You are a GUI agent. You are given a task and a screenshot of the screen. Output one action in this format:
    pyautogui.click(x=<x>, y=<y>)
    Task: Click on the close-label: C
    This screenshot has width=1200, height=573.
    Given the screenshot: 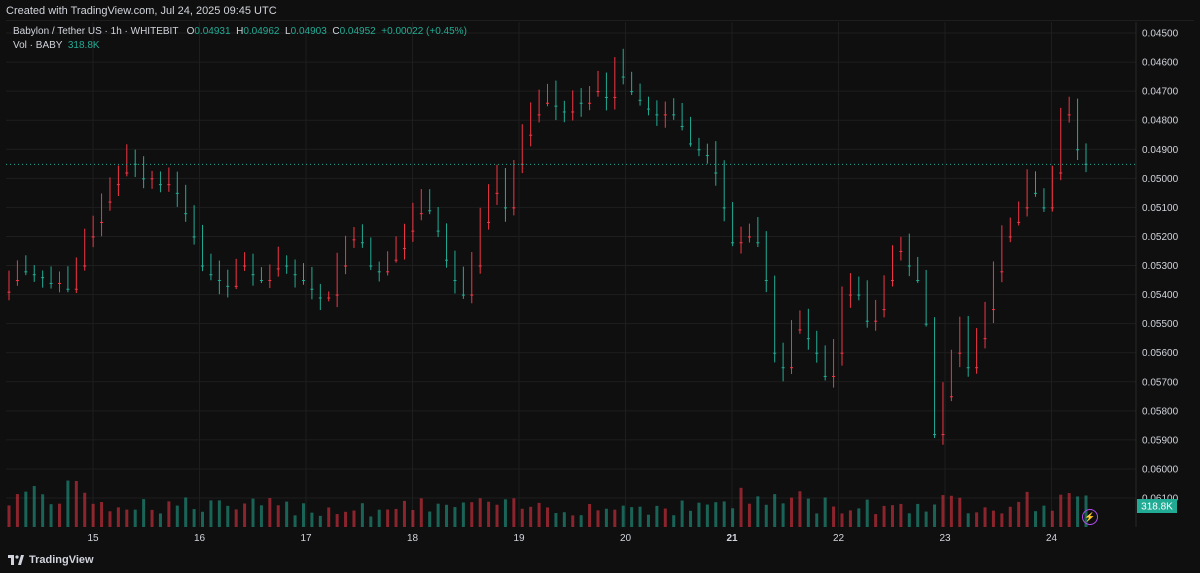 What is the action you would take?
    pyautogui.click(x=336, y=31)
    